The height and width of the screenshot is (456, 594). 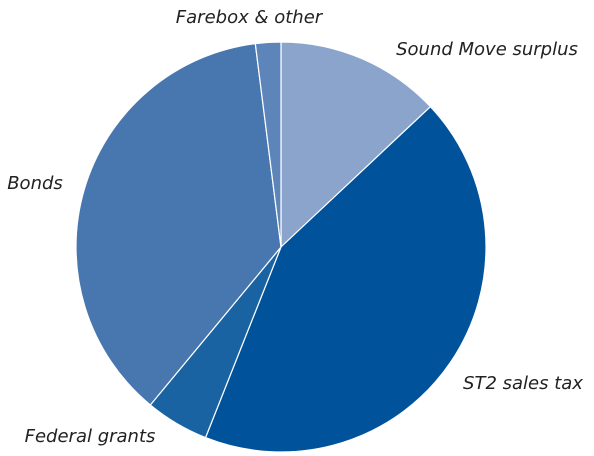 I want to click on slice-label: Sound Move surplus, so click(x=487, y=49).